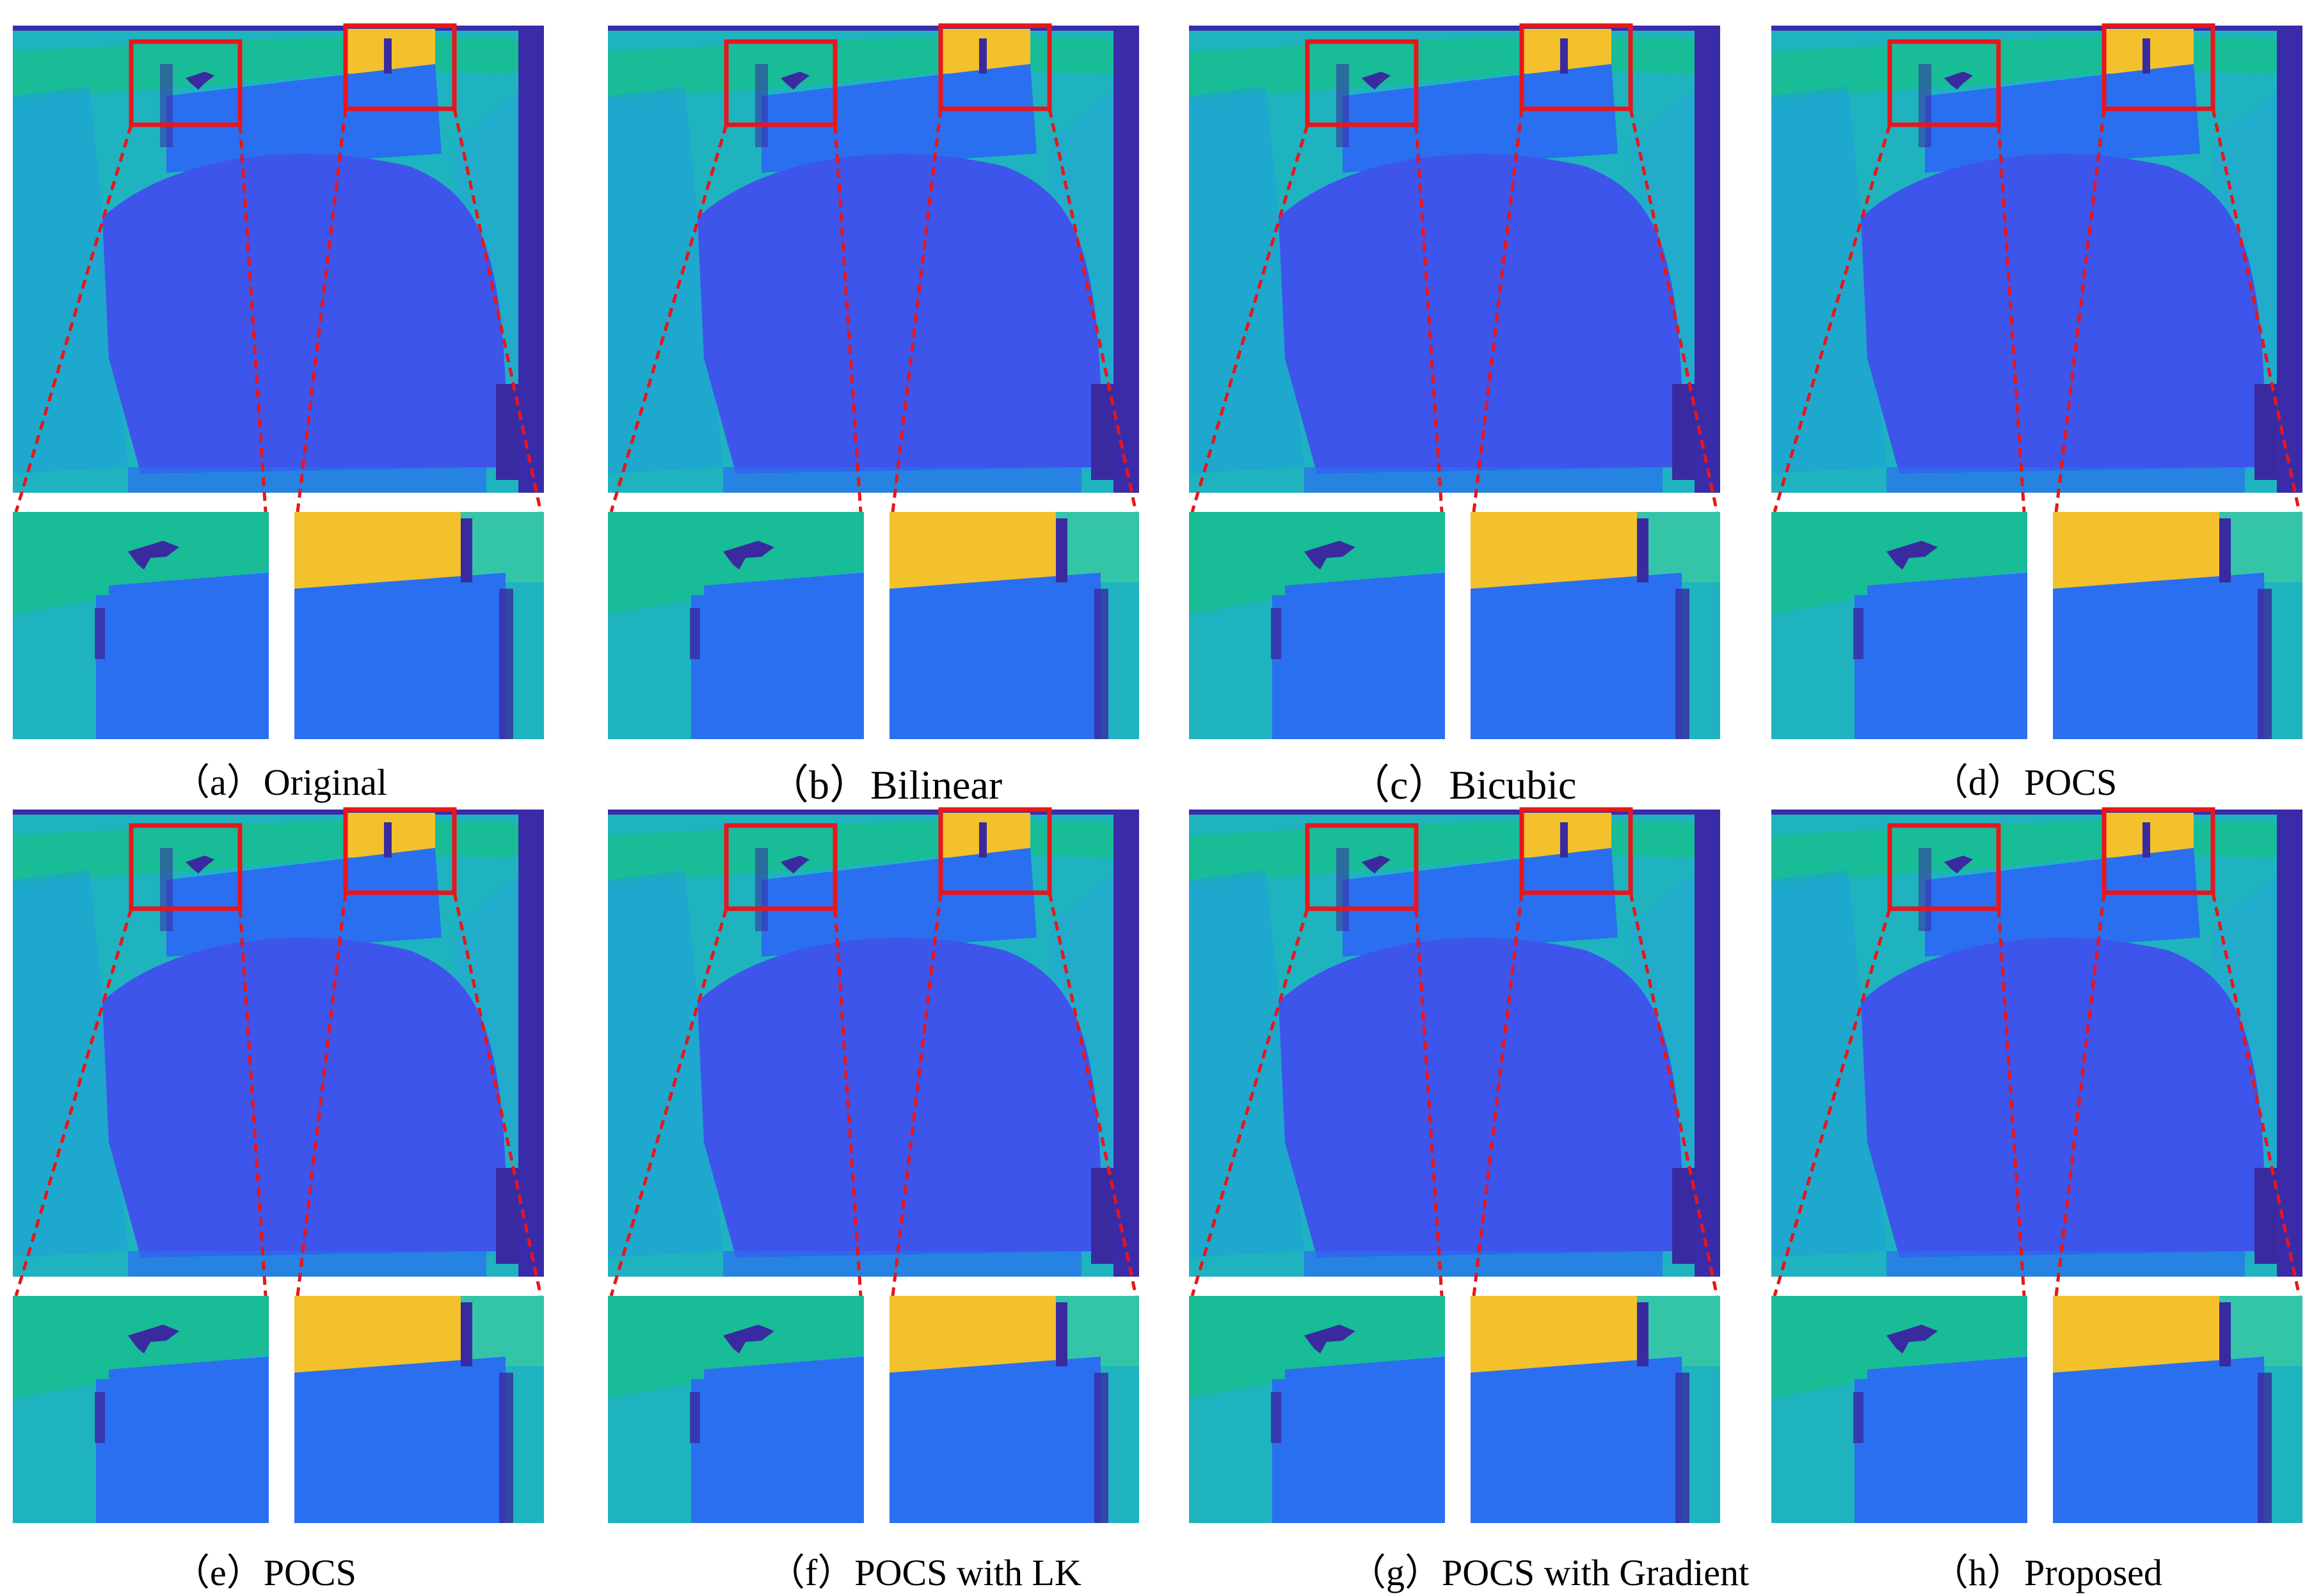 The width and height of the screenshot is (2314, 1596). I want to click on panel-c-caption: （c）Bicubic, so click(1463, 785).